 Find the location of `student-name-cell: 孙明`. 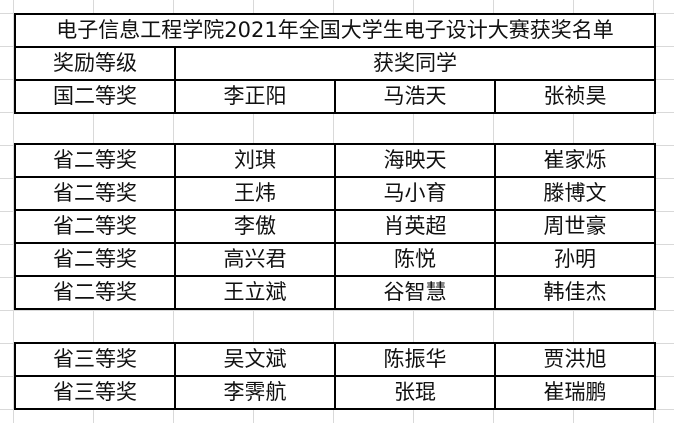

student-name-cell: 孙明 is located at coordinates (575, 259).